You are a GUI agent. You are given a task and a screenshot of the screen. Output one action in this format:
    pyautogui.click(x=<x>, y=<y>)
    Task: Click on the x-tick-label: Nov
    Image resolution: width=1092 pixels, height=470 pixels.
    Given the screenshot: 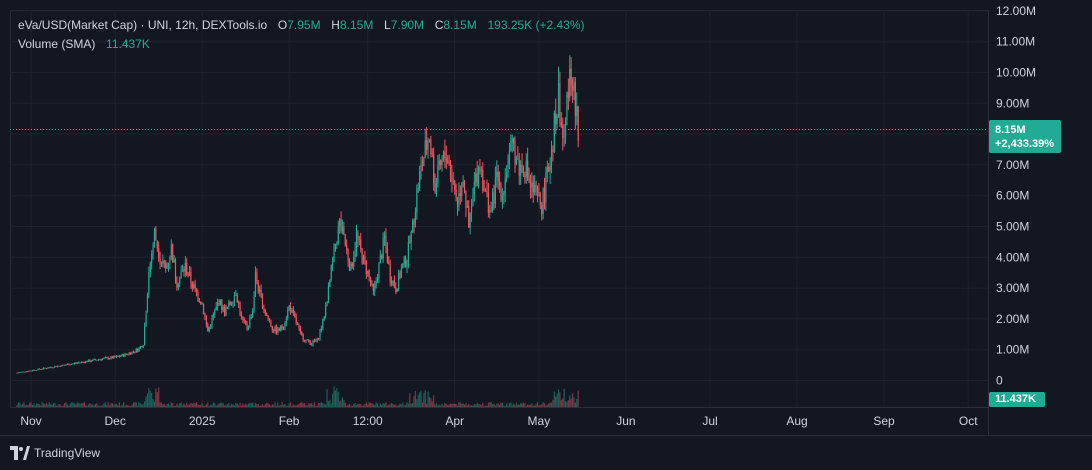 What is the action you would take?
    pyautogui.click(x=30, y=421)
    